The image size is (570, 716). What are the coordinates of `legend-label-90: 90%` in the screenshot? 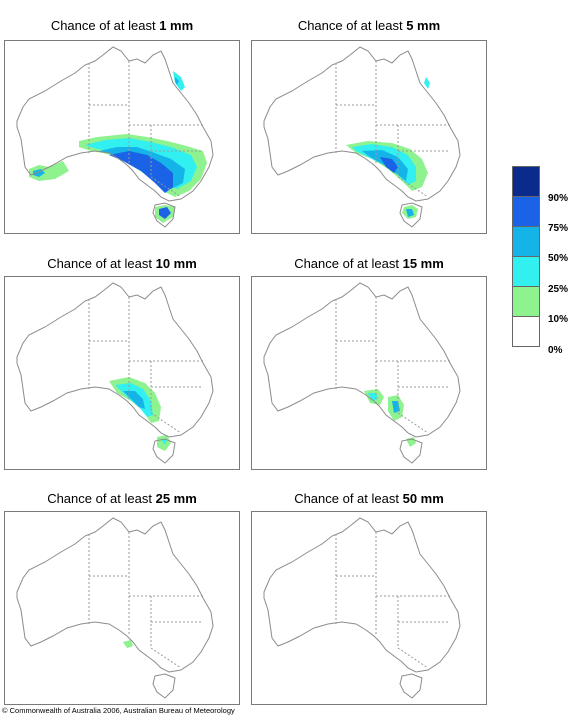 It's located at (558, 198).